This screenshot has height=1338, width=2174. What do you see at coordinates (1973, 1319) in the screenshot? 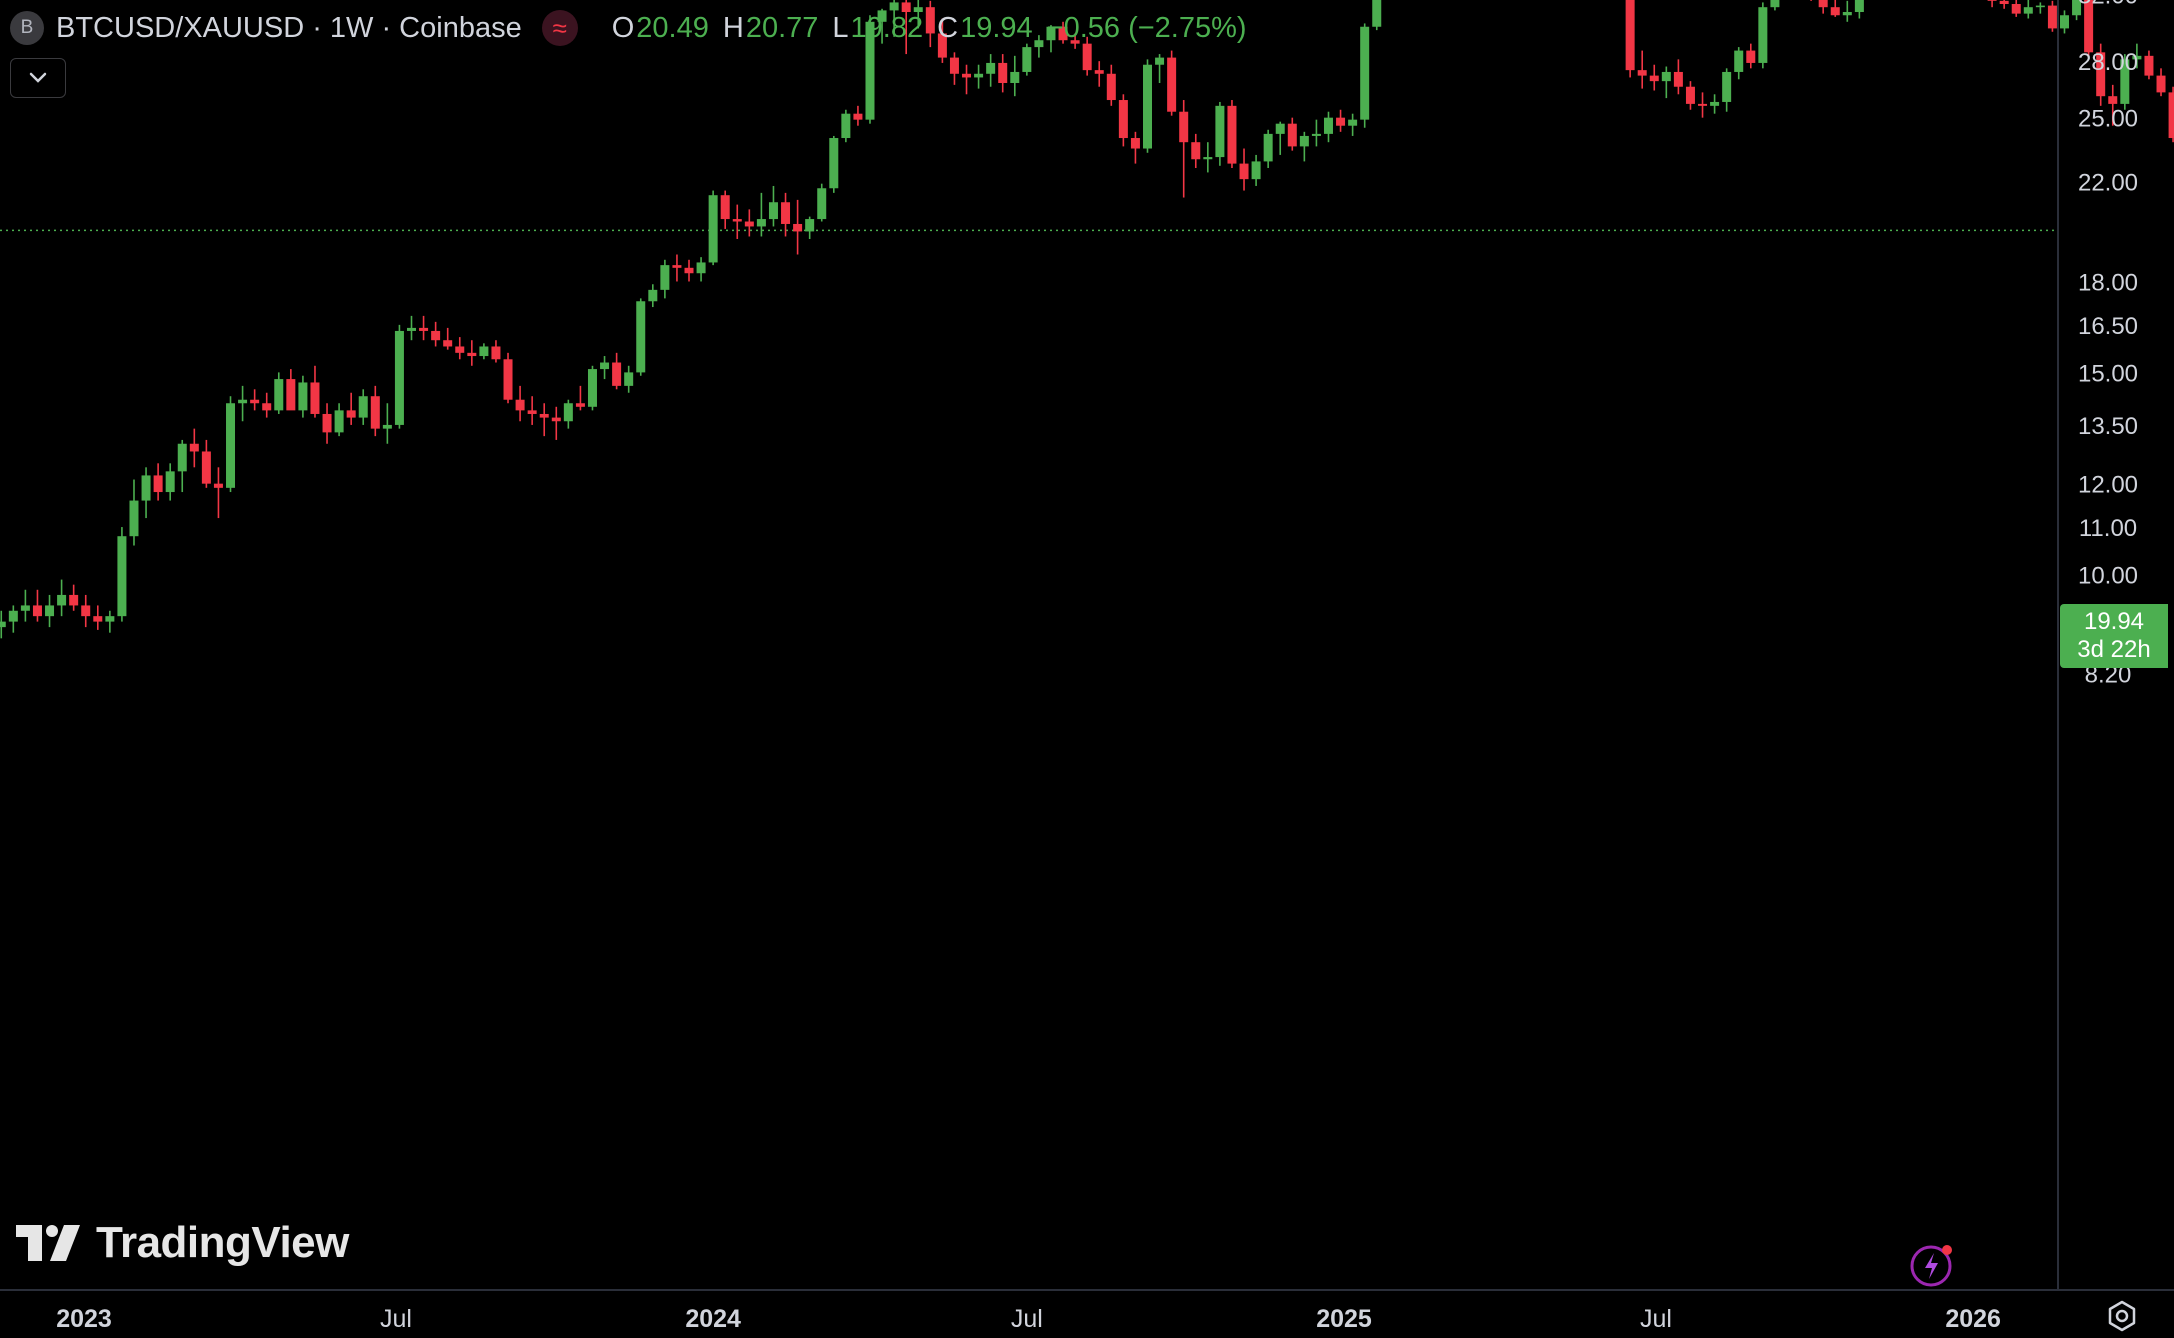
I see `time-tick-label: 2026` at bounding box center [1973, 1319].